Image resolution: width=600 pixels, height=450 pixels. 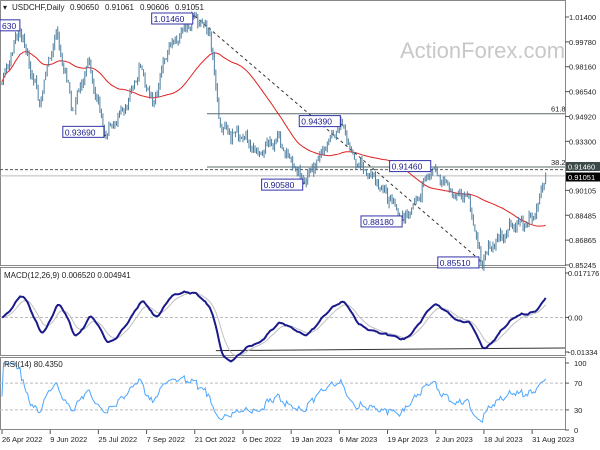 I want to click on price-tick-label: 0.94920, so click(x=582, y=116).